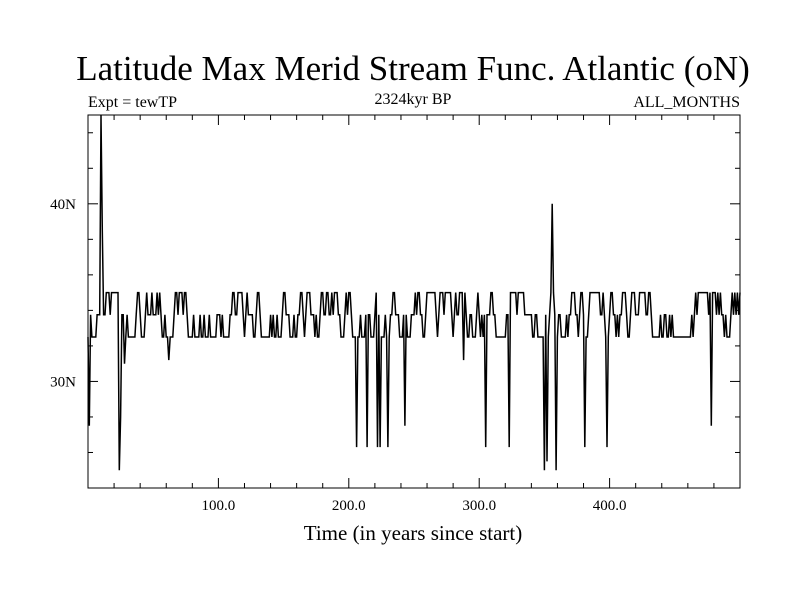 The image size is (800, 600). What do you see at coordinates (686, 102) in the screenshot?
I see `subtitle-right: ALL_MONTHS` at bounding box center [686, 102].